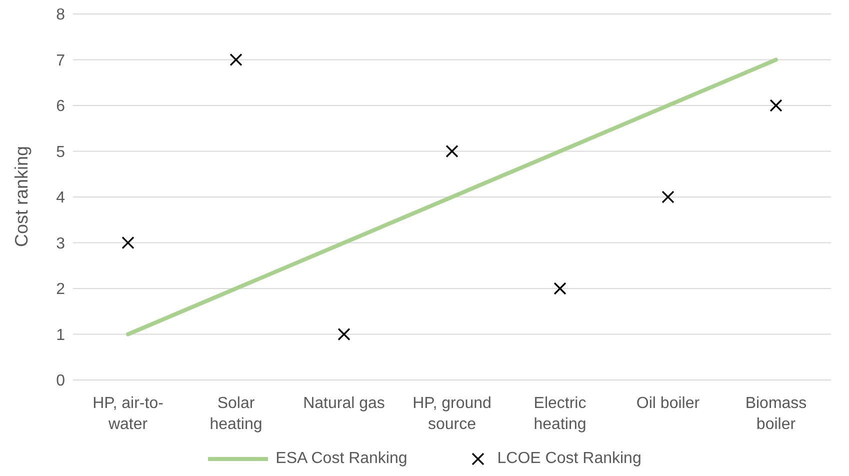  I want to click on y-tick-label: 8, so click(61, 15).